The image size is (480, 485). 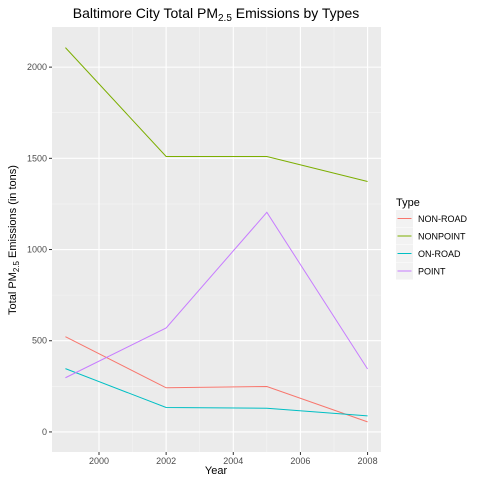 What do you see at coordinates (295, 13) in the screenshot?
I see `title-text-end: Emissions by Types` at bounding box center [295, 13].